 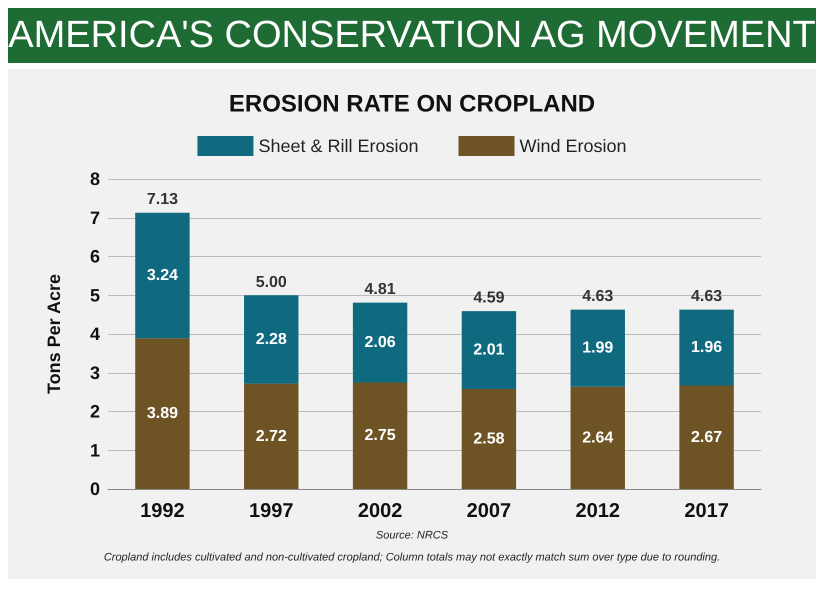 I want to click on legend-label: Sheet & Rill Erosion, so click(x=338, y=146).